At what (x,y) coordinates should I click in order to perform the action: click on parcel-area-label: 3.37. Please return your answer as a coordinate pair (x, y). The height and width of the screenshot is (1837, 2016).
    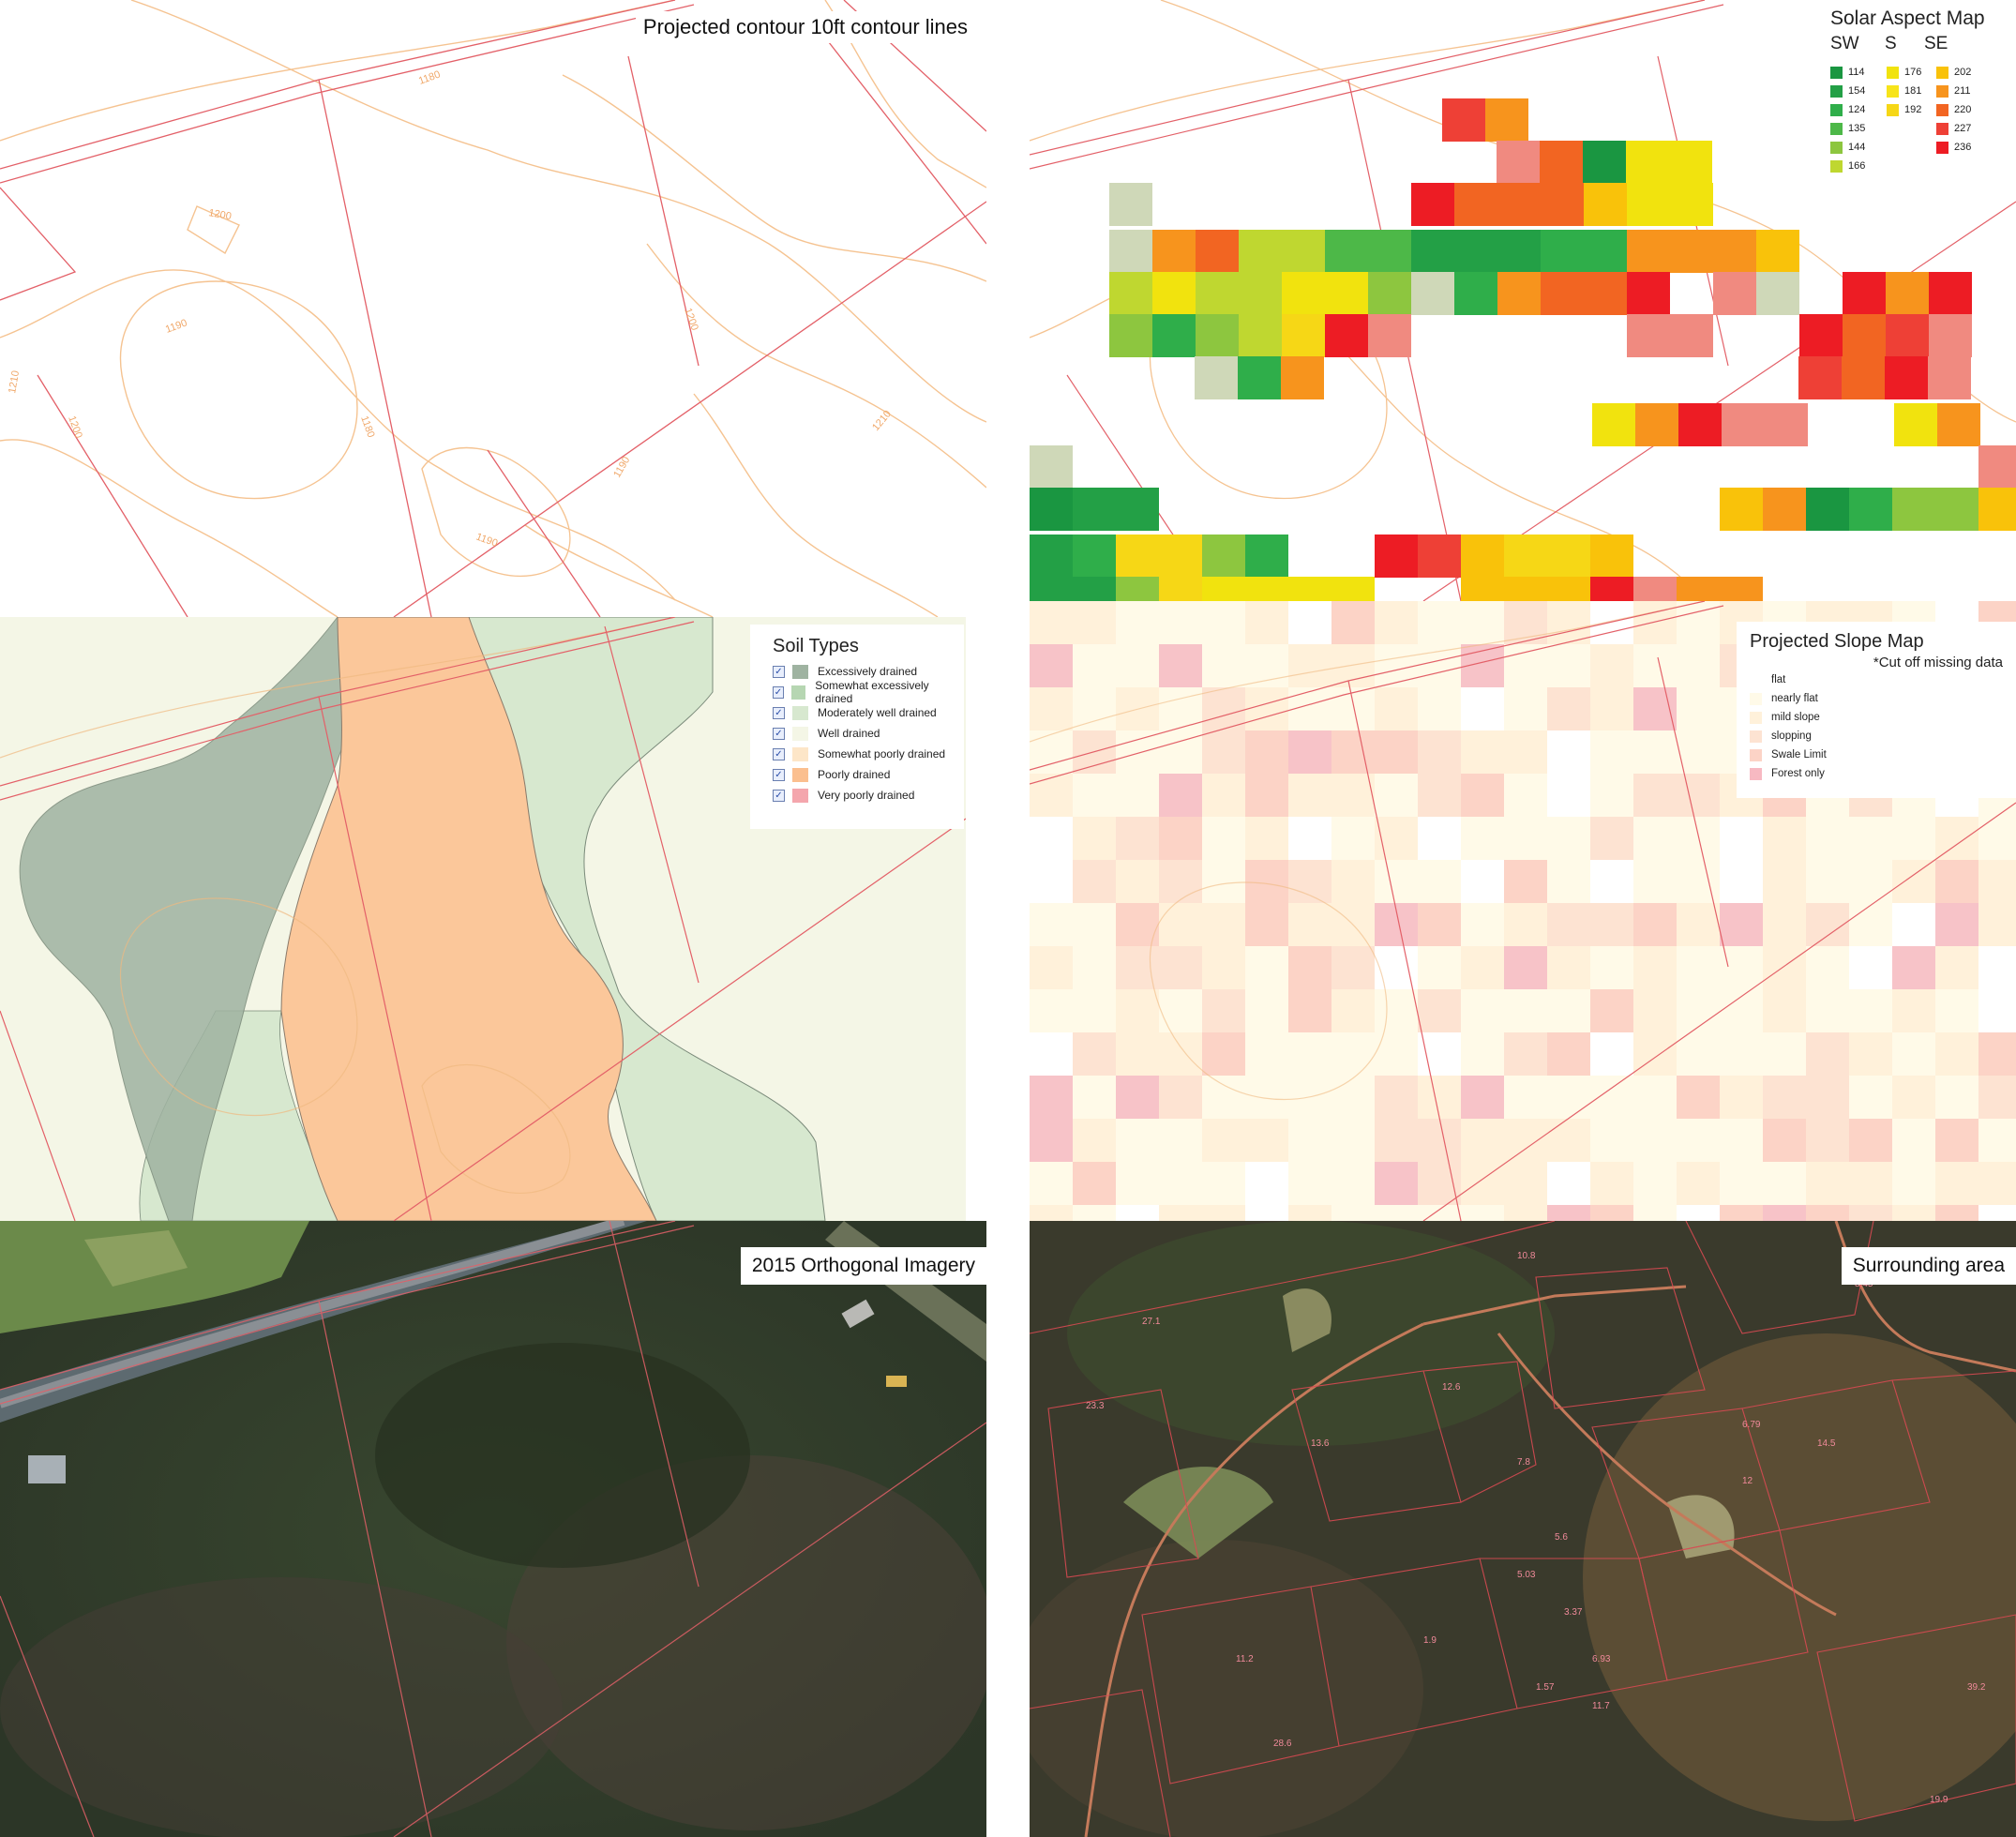
    Looking at the image, I should click on (1573, 1612).